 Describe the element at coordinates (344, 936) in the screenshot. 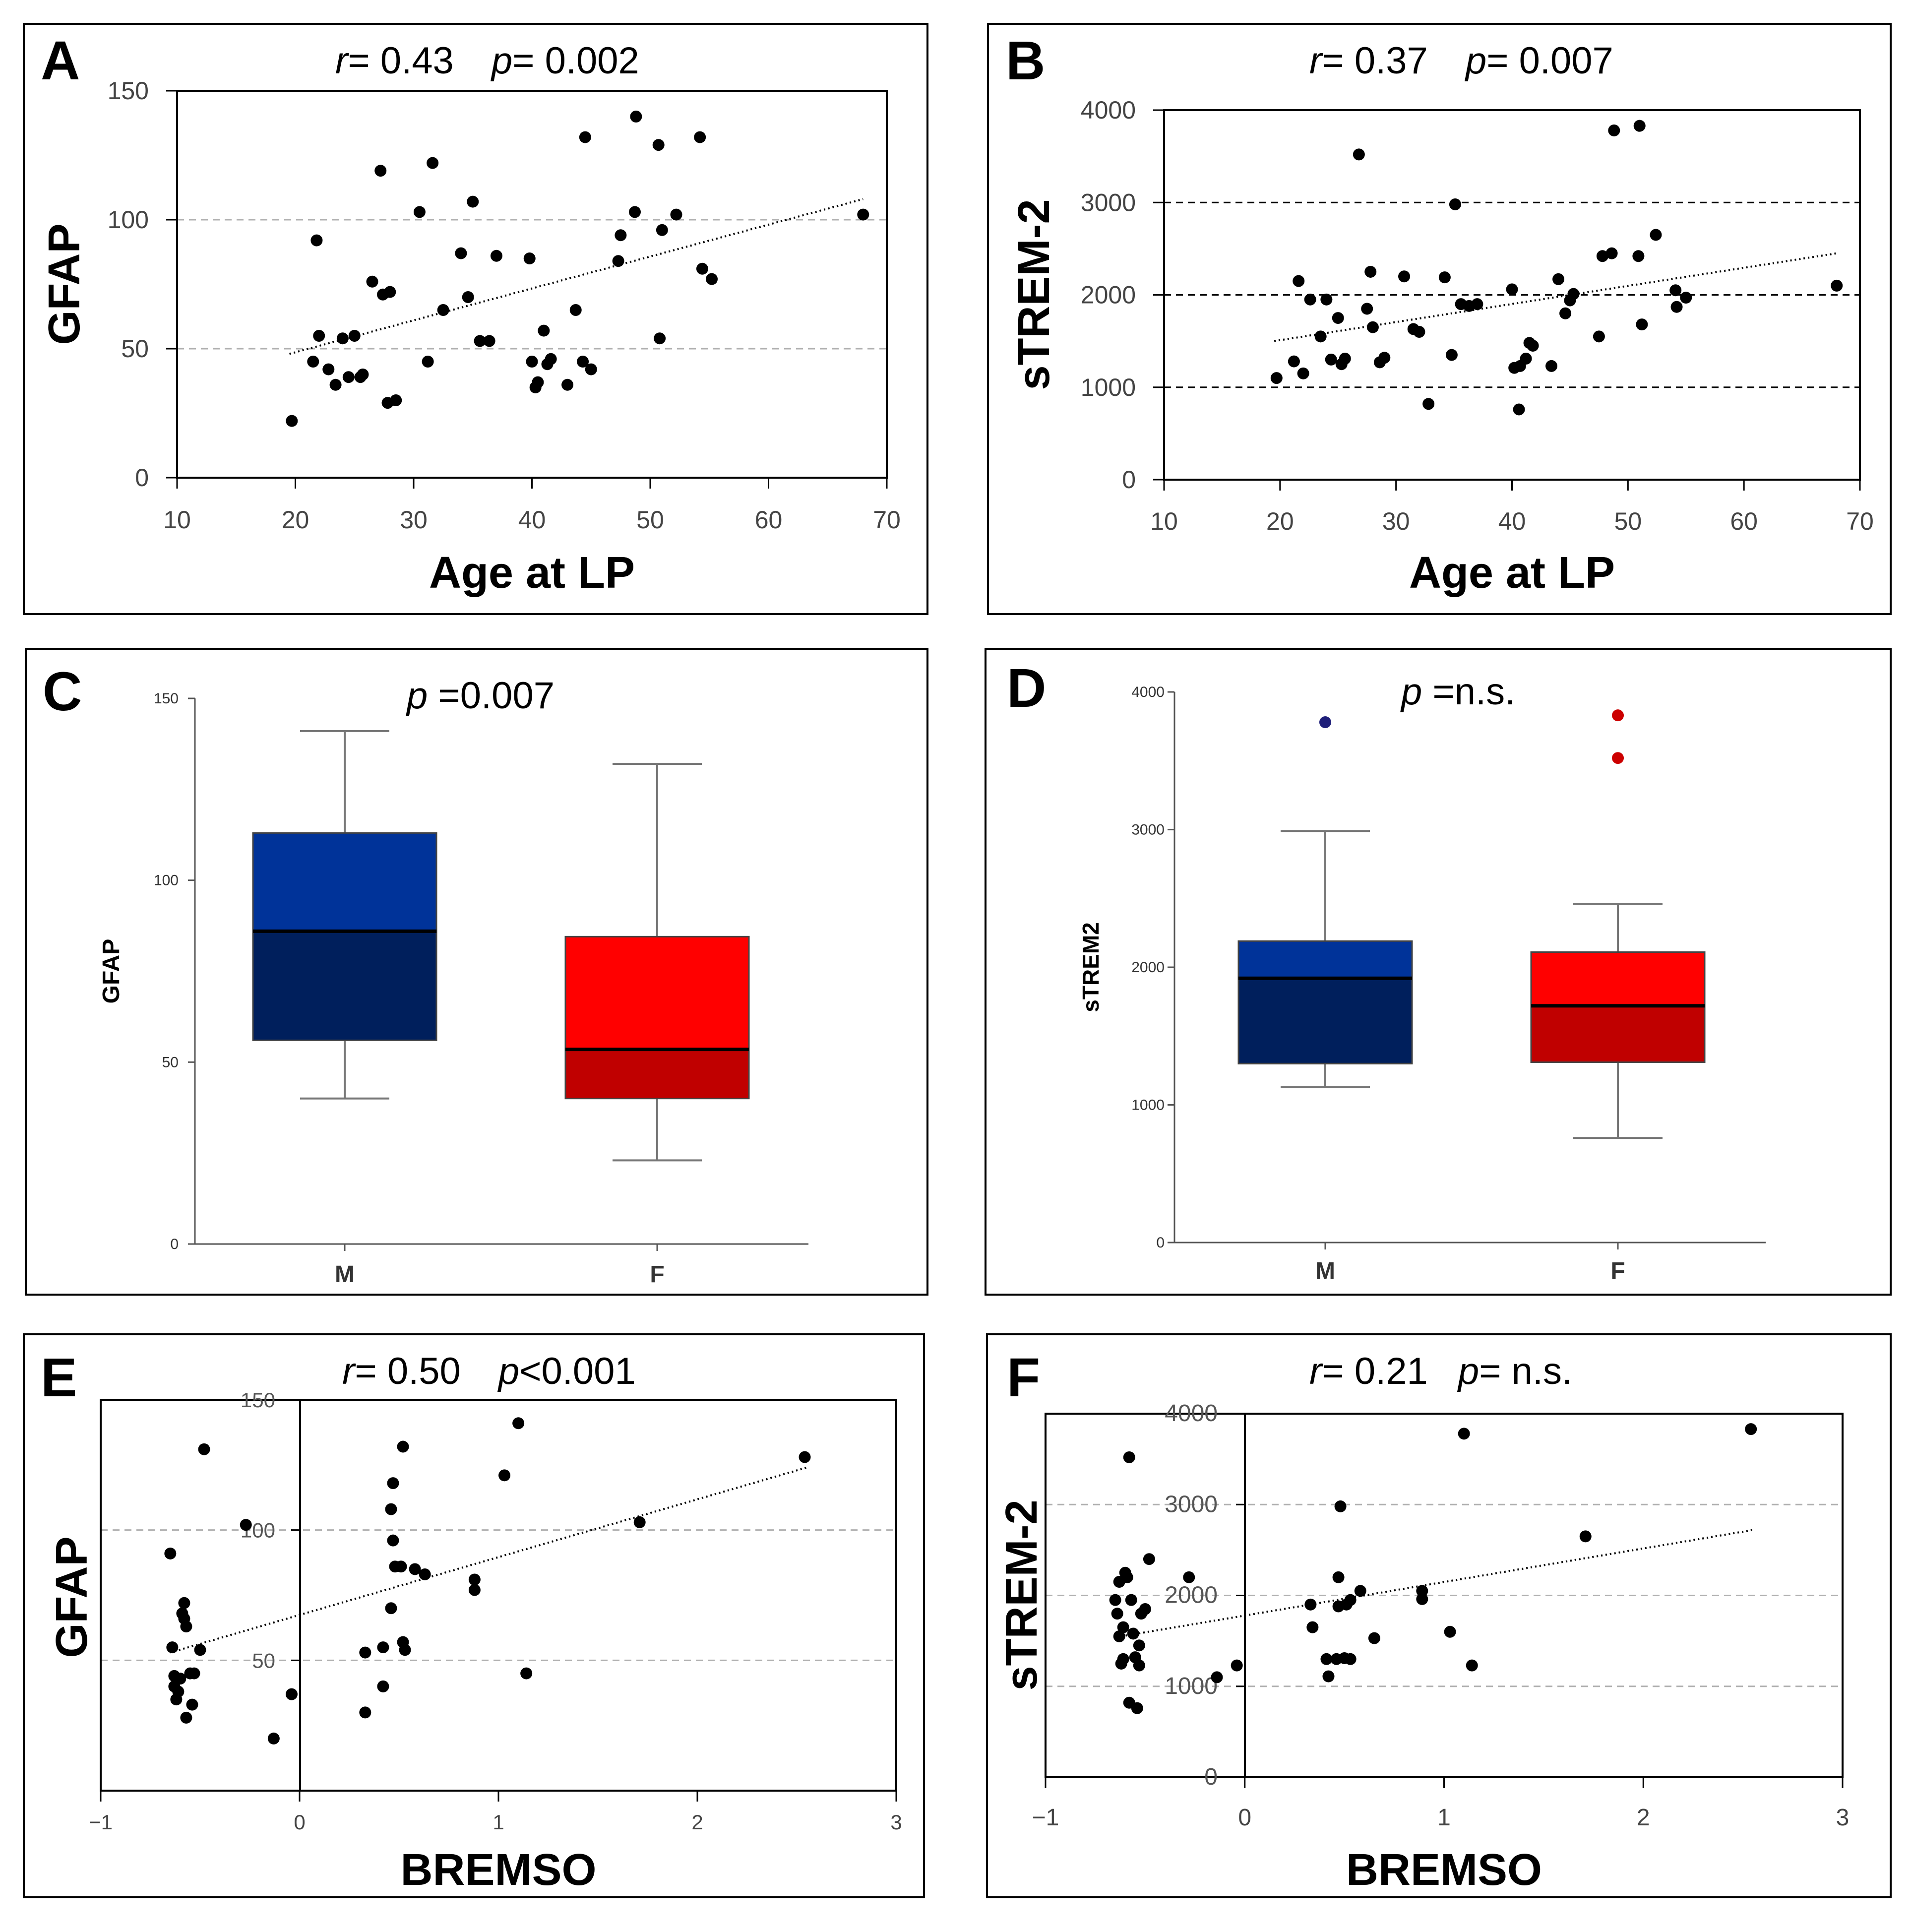

I see `box-outline` at that location.